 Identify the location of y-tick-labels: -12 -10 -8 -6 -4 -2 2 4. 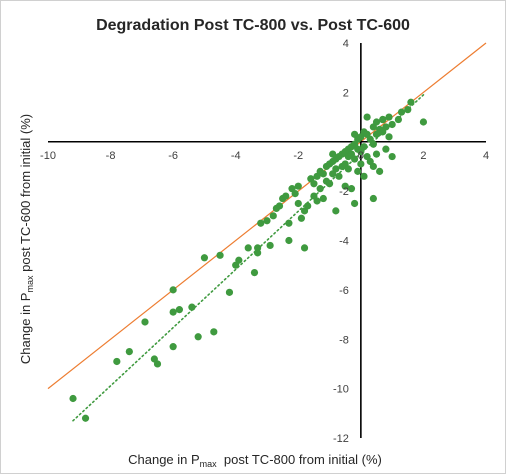
(341, 241).